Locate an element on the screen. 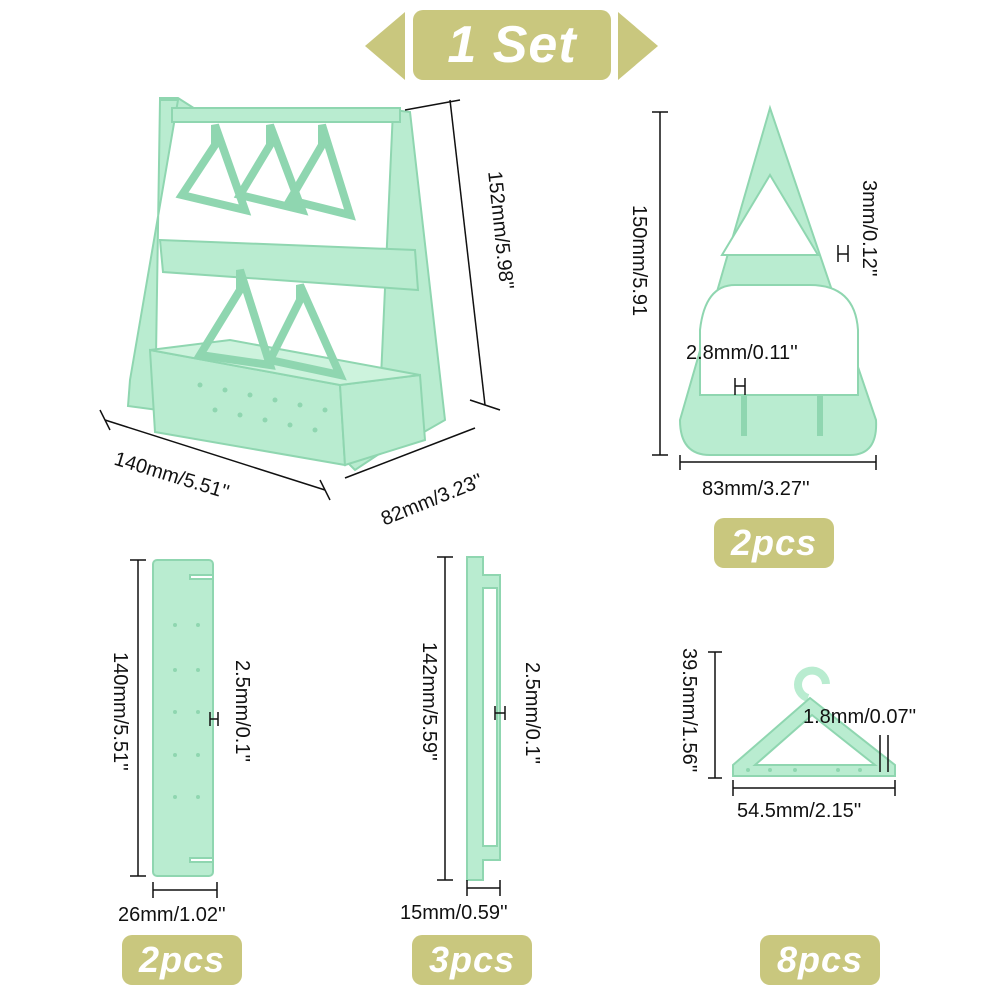  rail-count-badge: 3pcs is located at coordinates (472, 960).